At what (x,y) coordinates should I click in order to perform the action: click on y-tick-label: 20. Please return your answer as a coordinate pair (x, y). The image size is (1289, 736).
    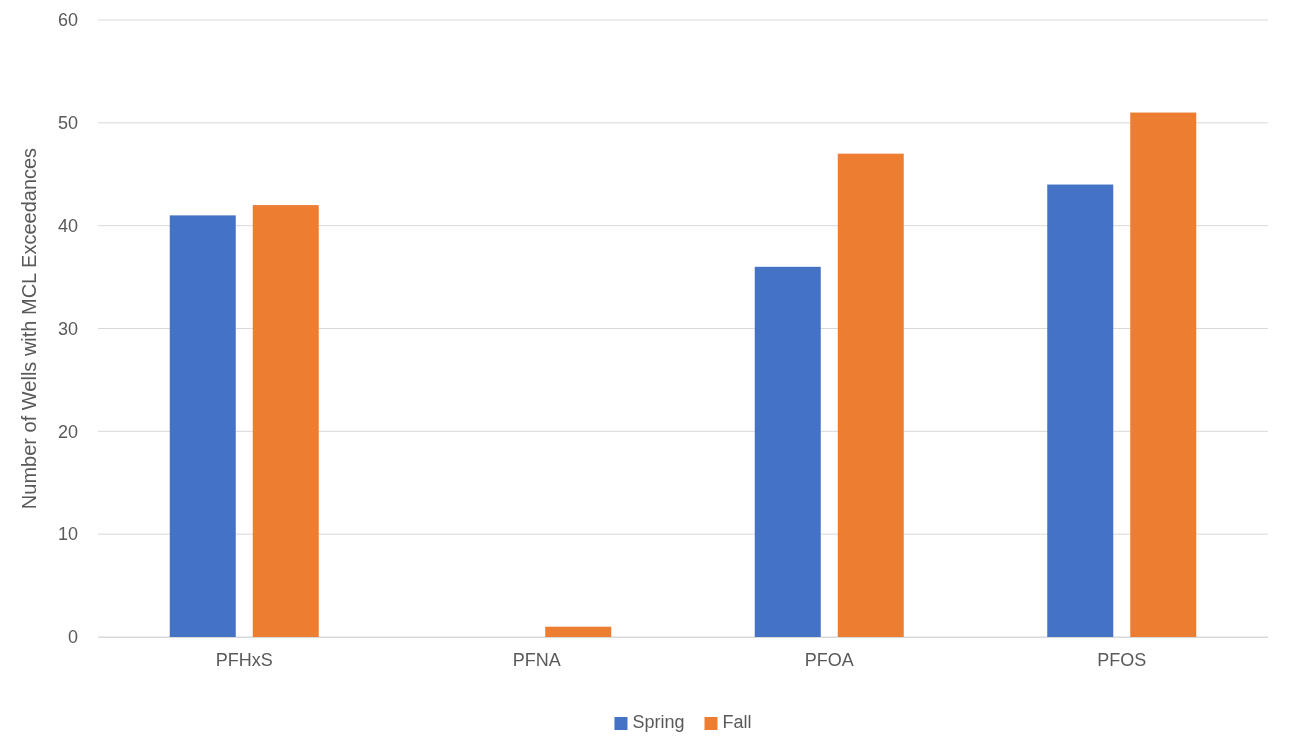
    Looking at the image, I should click on (67, 431).